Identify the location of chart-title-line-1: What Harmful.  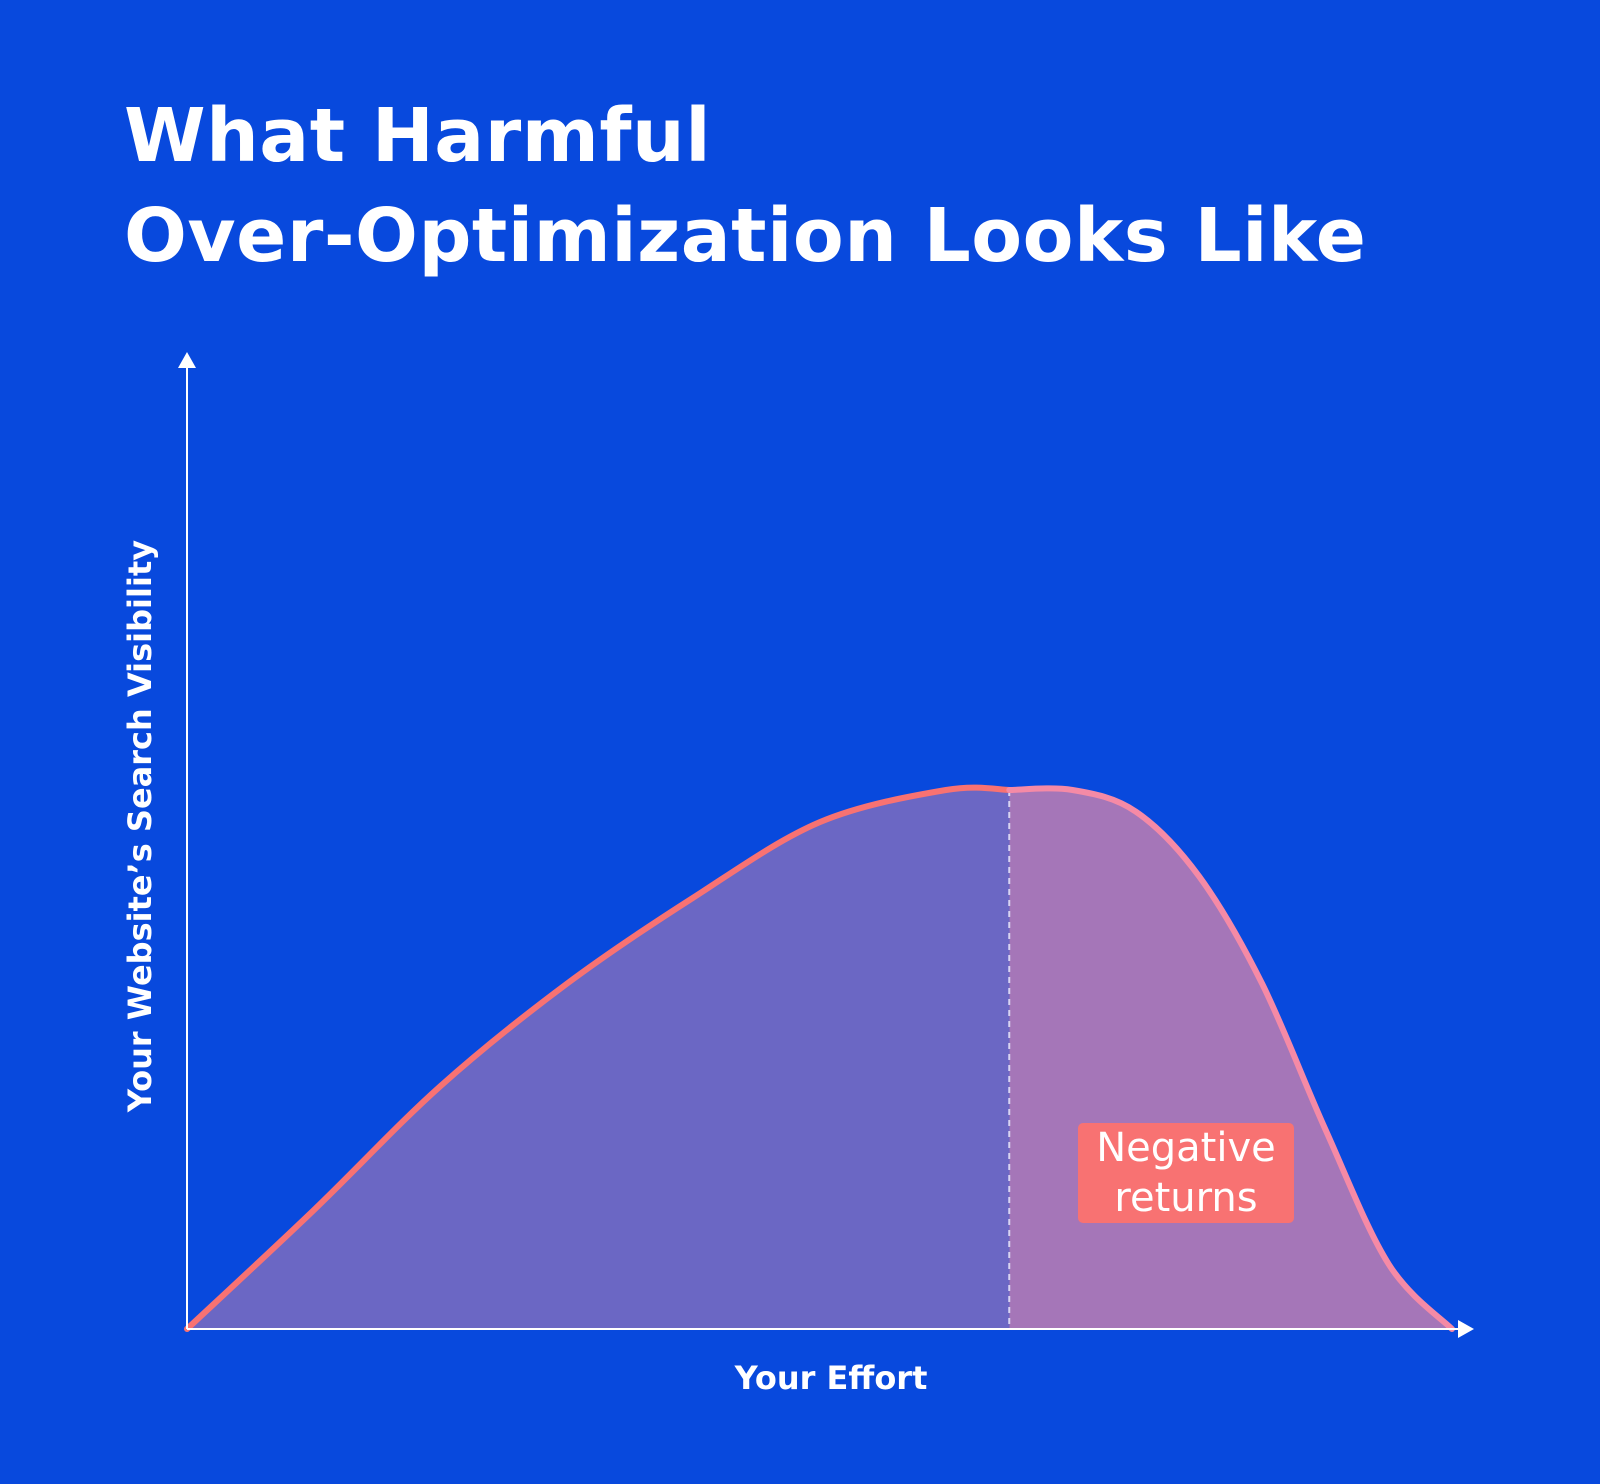
(418, 136).